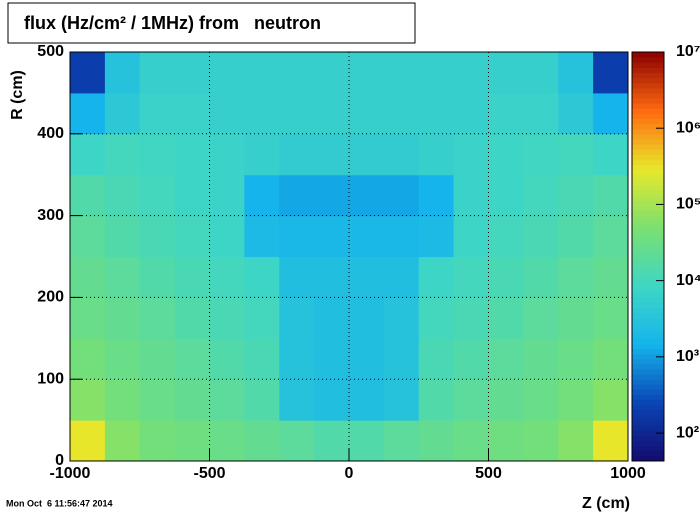  What do you see at coordinates (50, 51) in the screenshot?
I see `y-tick-label: 500` at bounding box center [50, 51].